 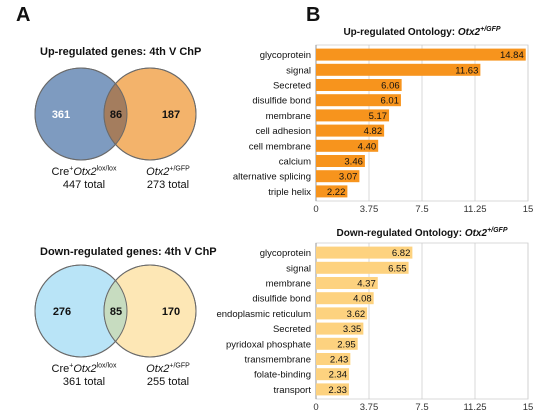 What do you see at coordinates (295, 162) in the screenshot?
I see `chart-up-category-label: calcium` at bounding box center [295, 162].